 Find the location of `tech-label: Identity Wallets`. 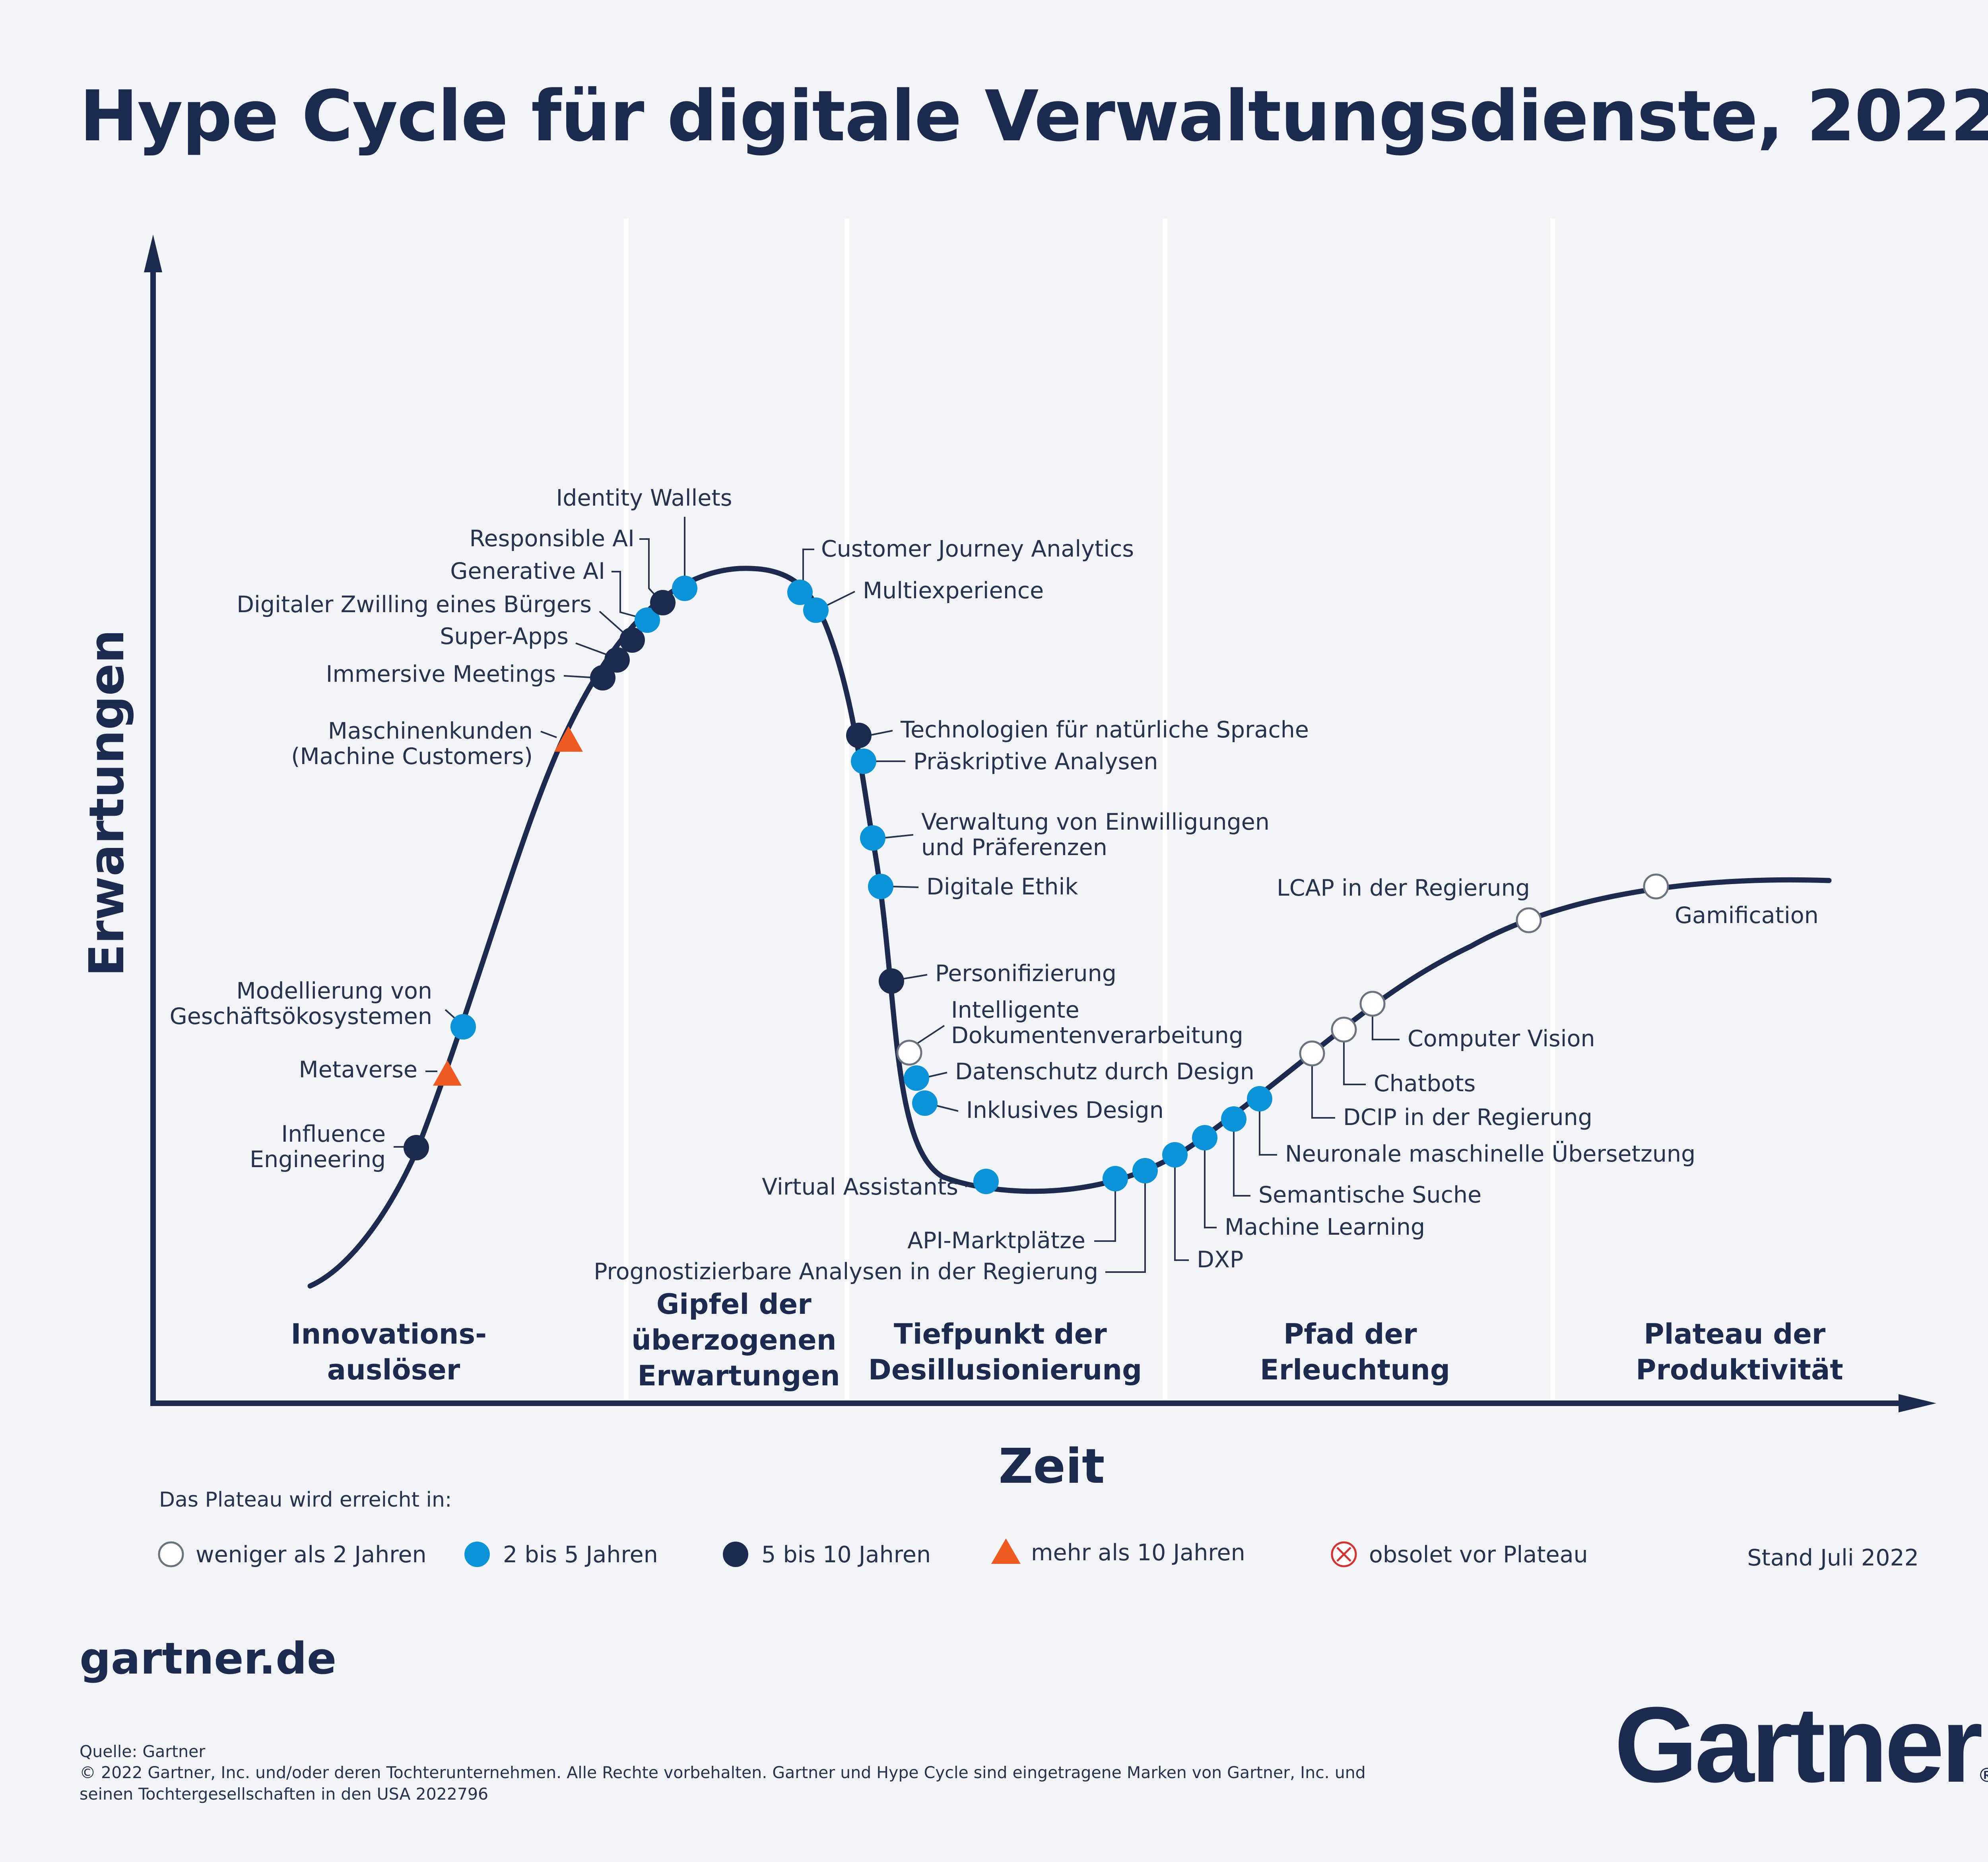

tech-label: Identity Wallets is located at coordinates (644, 498).